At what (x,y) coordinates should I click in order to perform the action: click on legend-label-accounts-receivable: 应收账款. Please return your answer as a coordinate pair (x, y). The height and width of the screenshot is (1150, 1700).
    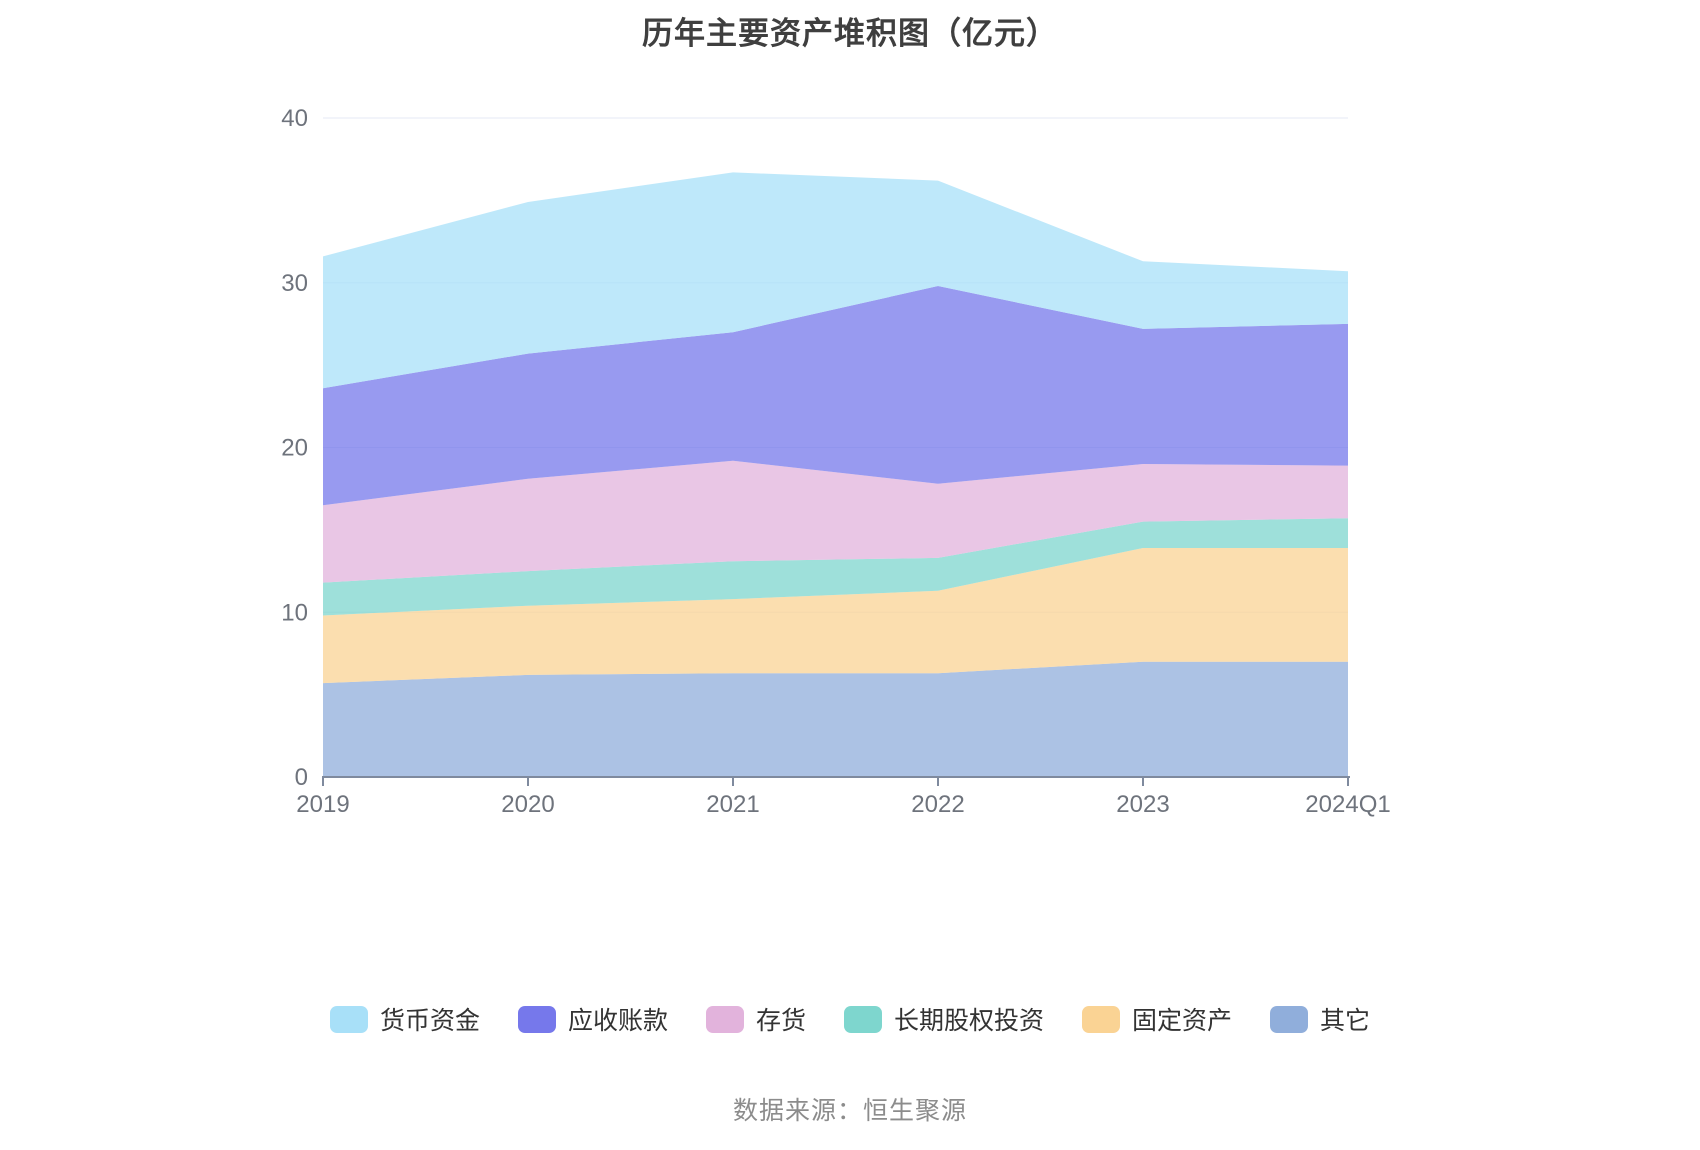
    Looking at the image, I should click on (617, 1021).